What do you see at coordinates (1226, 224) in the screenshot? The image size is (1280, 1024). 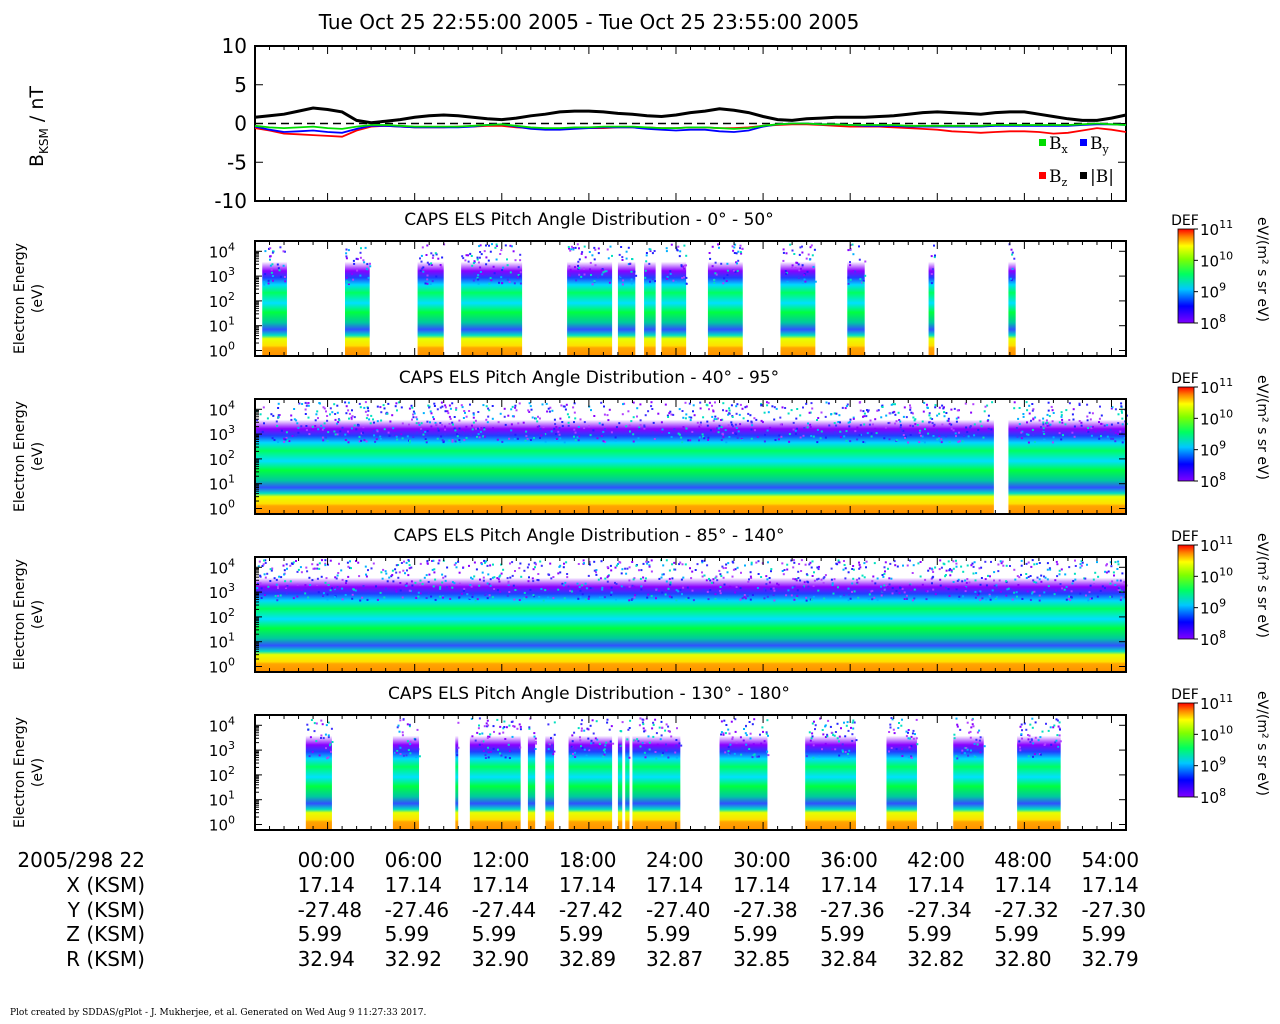 I see `colorbar-tick-exp: 11` at bounding box center [1226, 224].